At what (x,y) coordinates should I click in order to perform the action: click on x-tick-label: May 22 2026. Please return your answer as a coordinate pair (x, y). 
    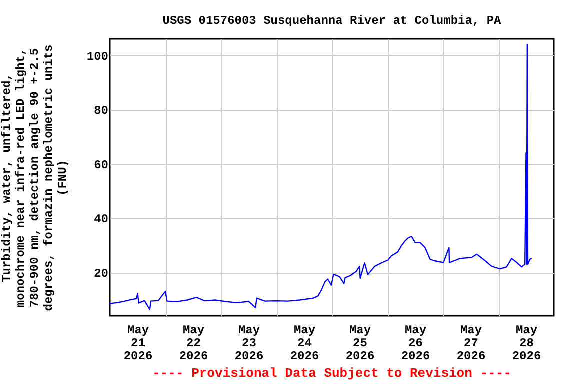
    Looking at the image, I should click on (193, 344).